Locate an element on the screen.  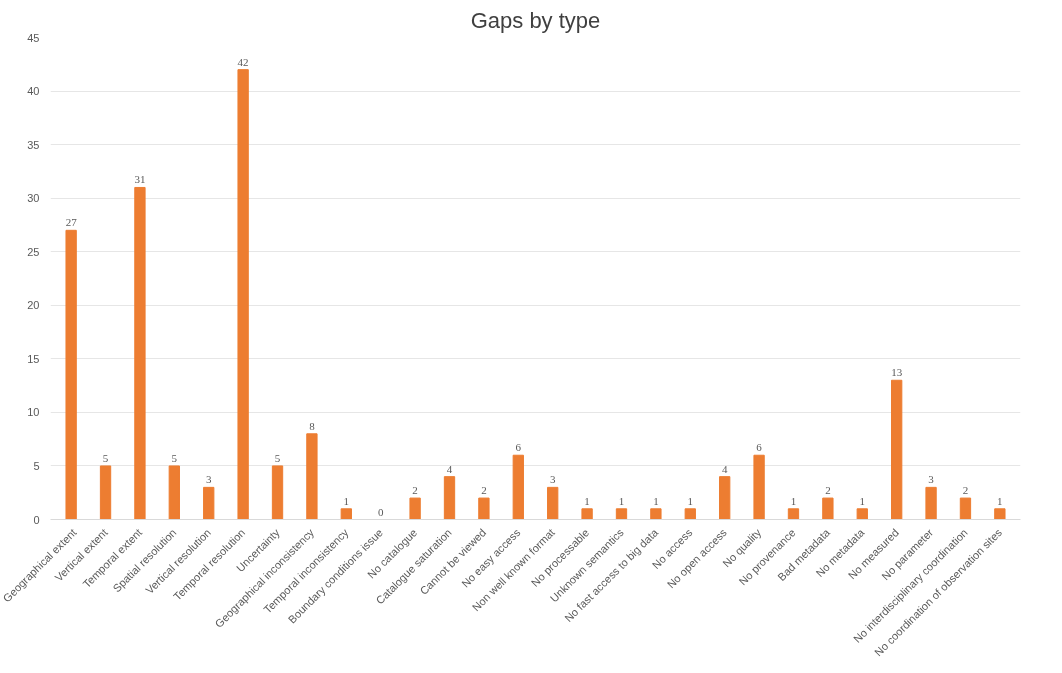
data-label: 13 is located at coordinates (897, 372).